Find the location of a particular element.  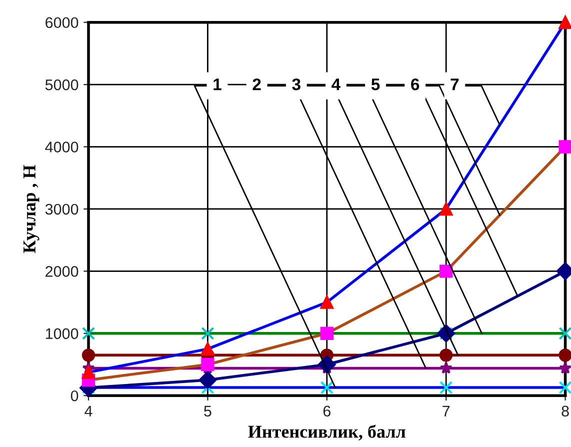

annotation: 1 is located at coordinates (218, 84).